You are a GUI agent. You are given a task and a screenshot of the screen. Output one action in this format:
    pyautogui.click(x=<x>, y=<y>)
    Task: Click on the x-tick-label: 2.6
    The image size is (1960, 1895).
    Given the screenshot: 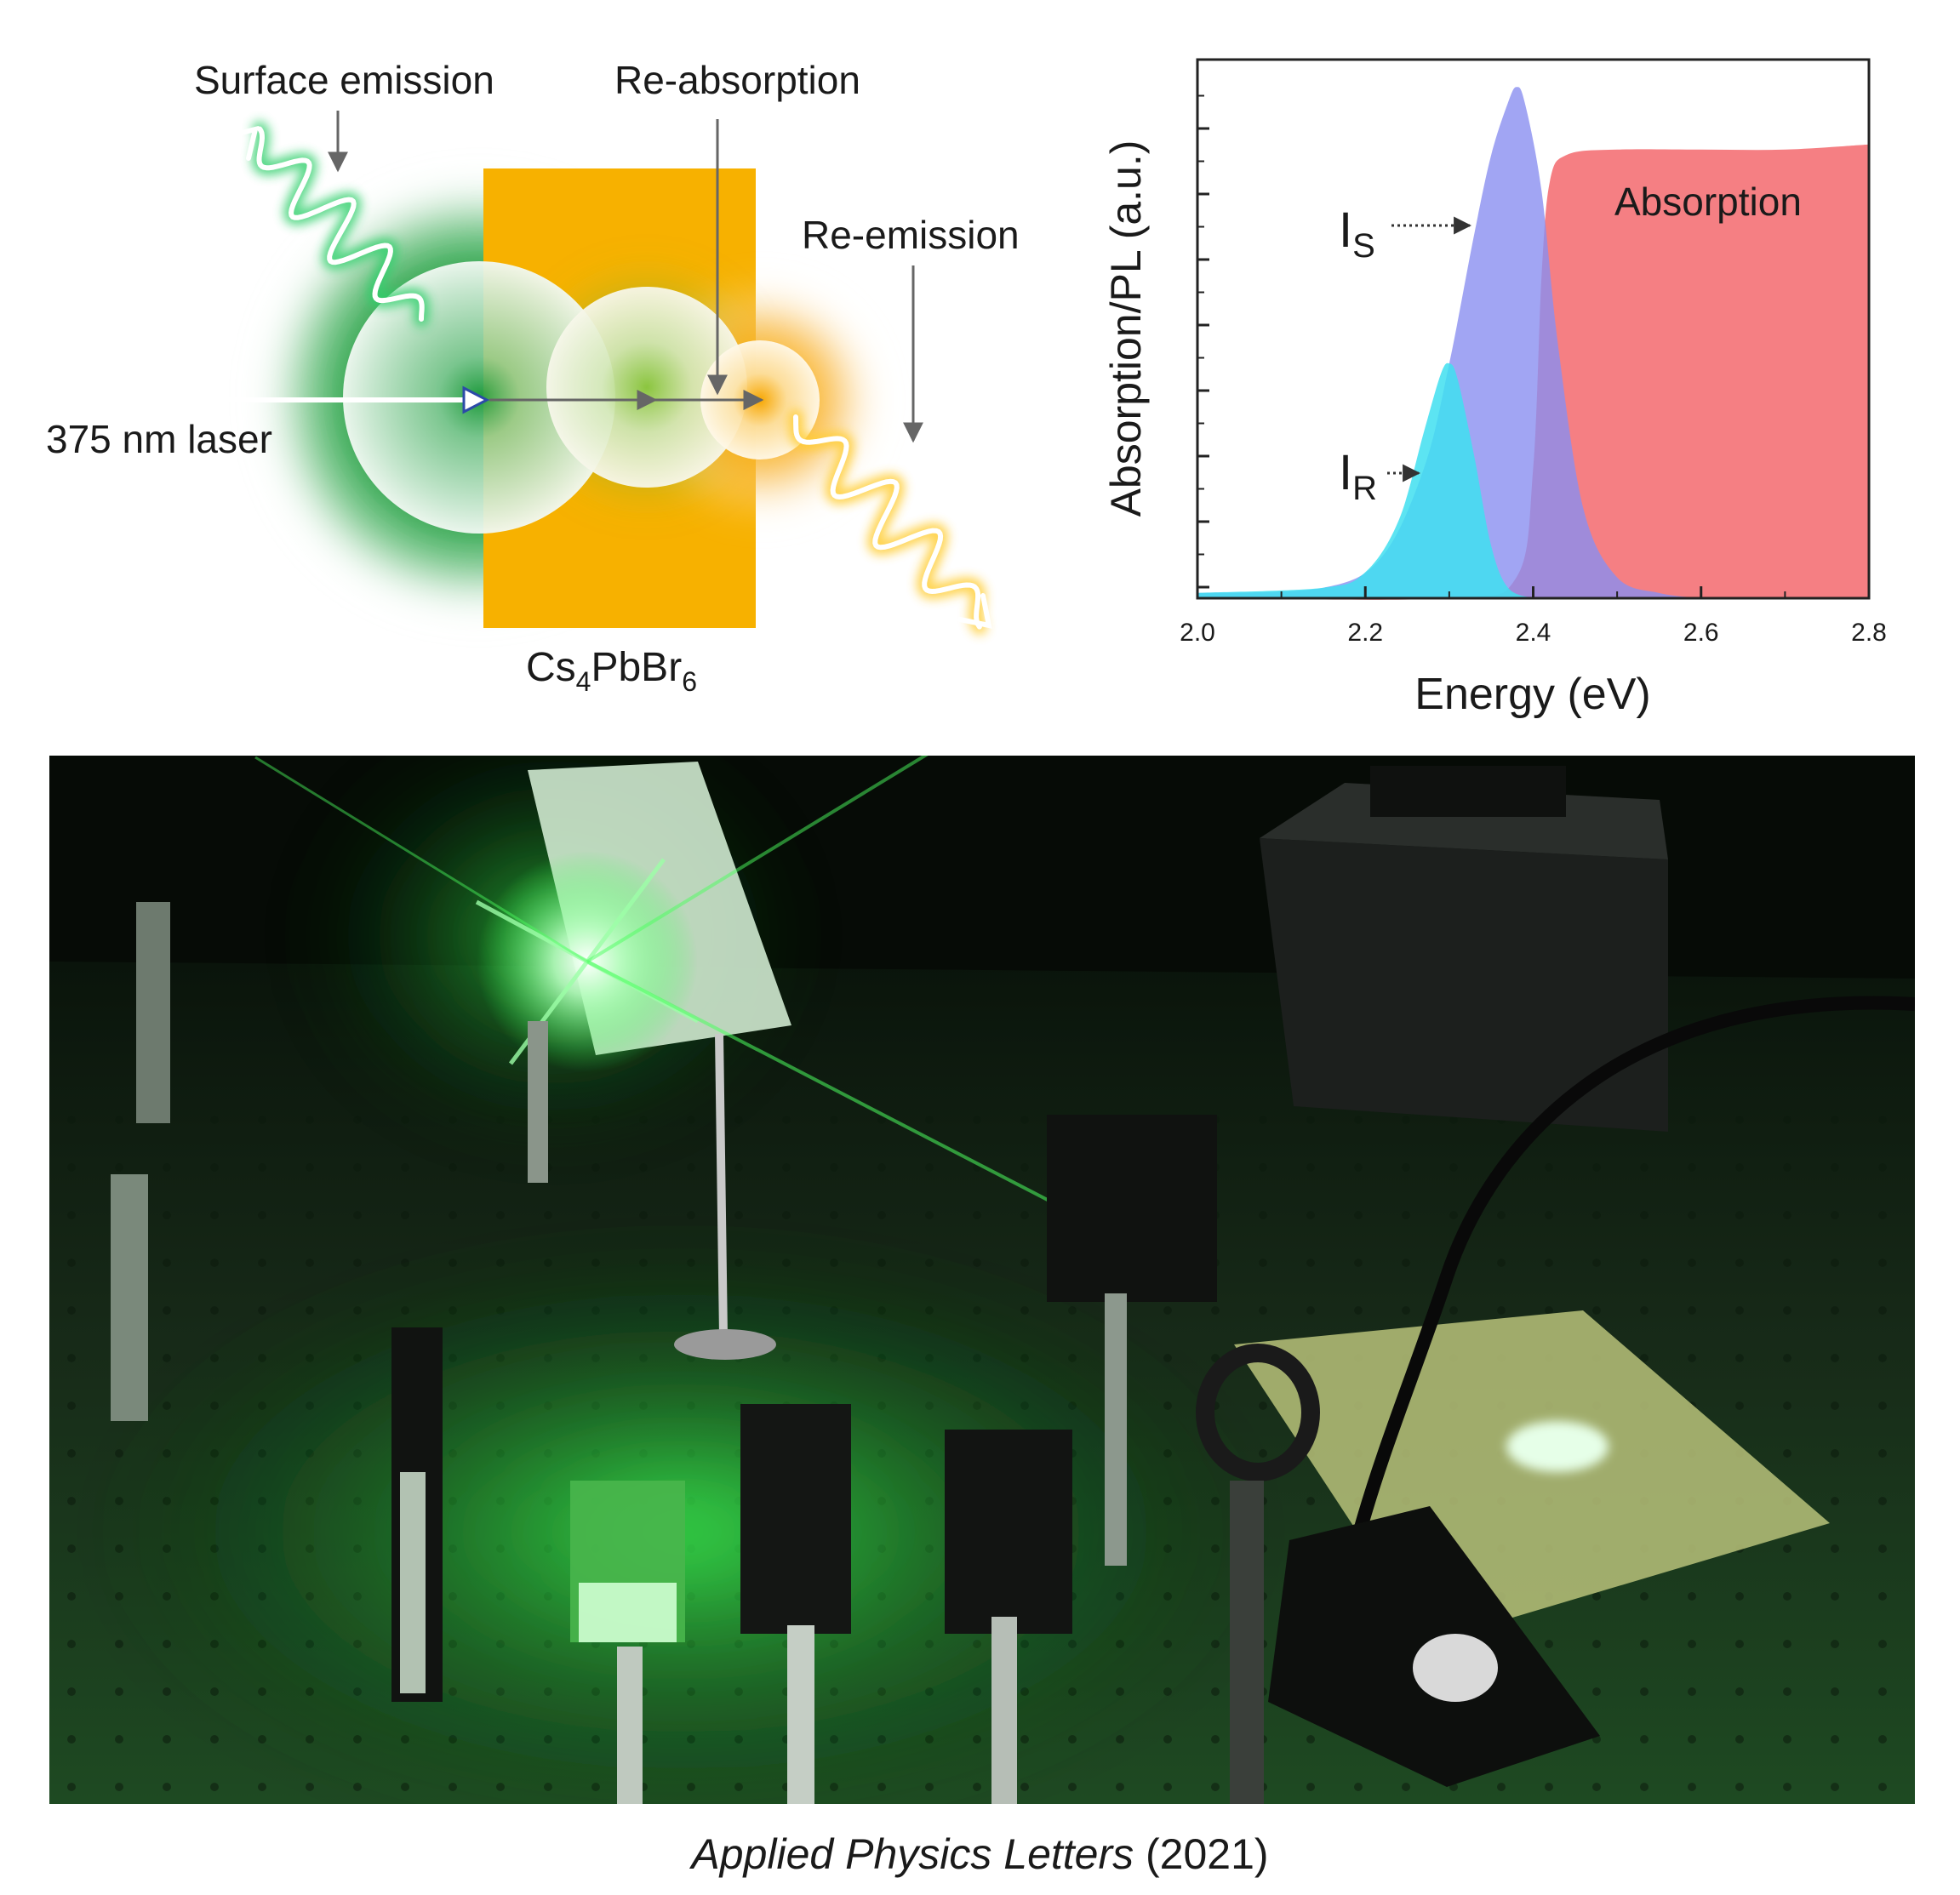 What is the action you would take?
    pyautogui.click(x=1701, y=633)
    